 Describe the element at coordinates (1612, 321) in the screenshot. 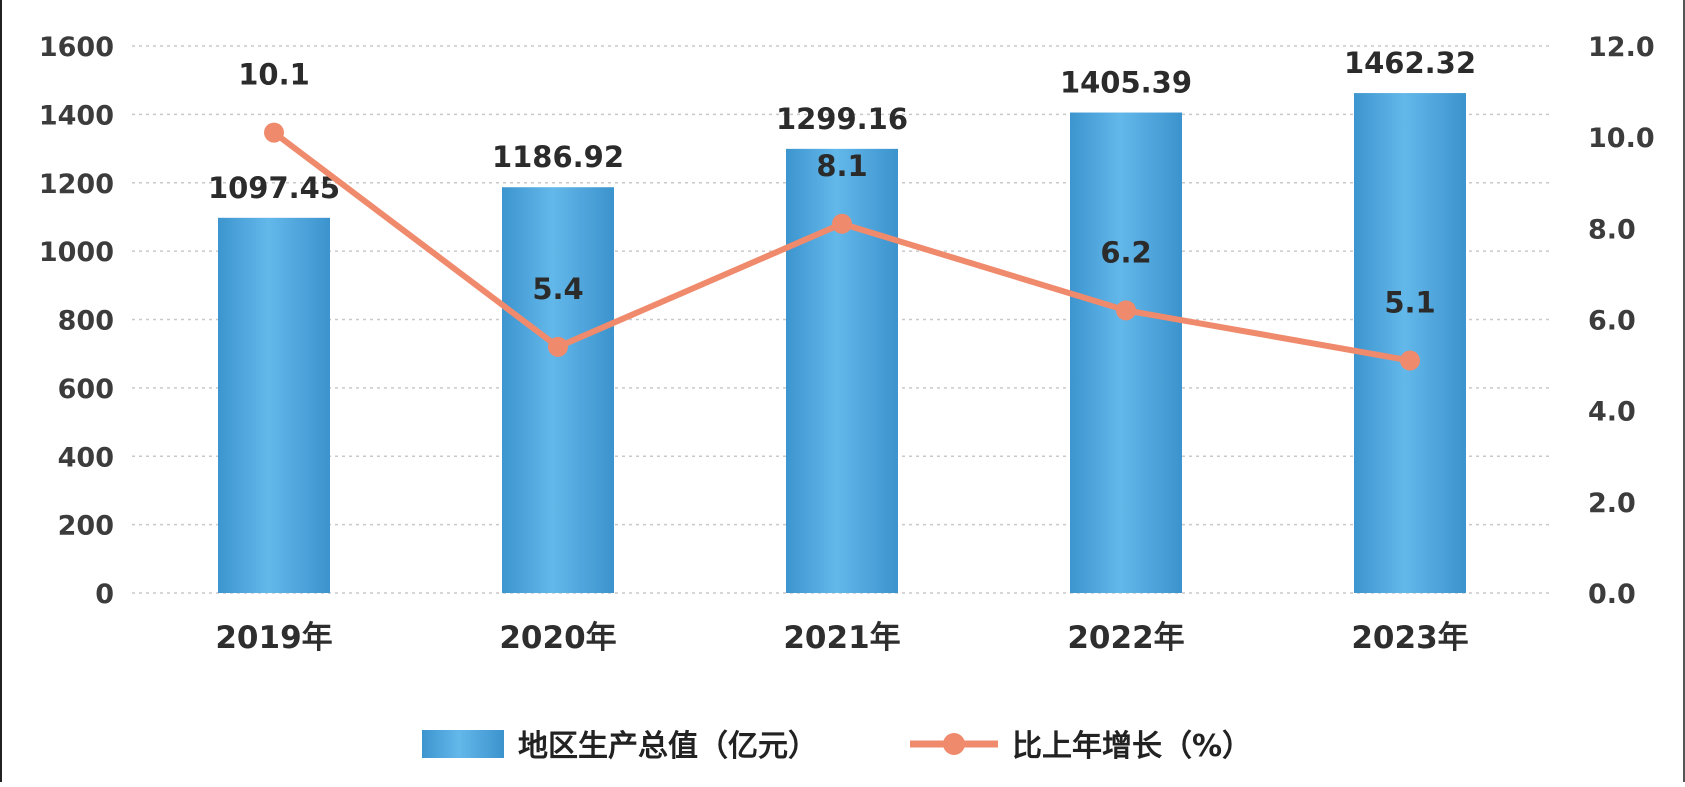

I see `right-tick-label: 6.0` at that location.